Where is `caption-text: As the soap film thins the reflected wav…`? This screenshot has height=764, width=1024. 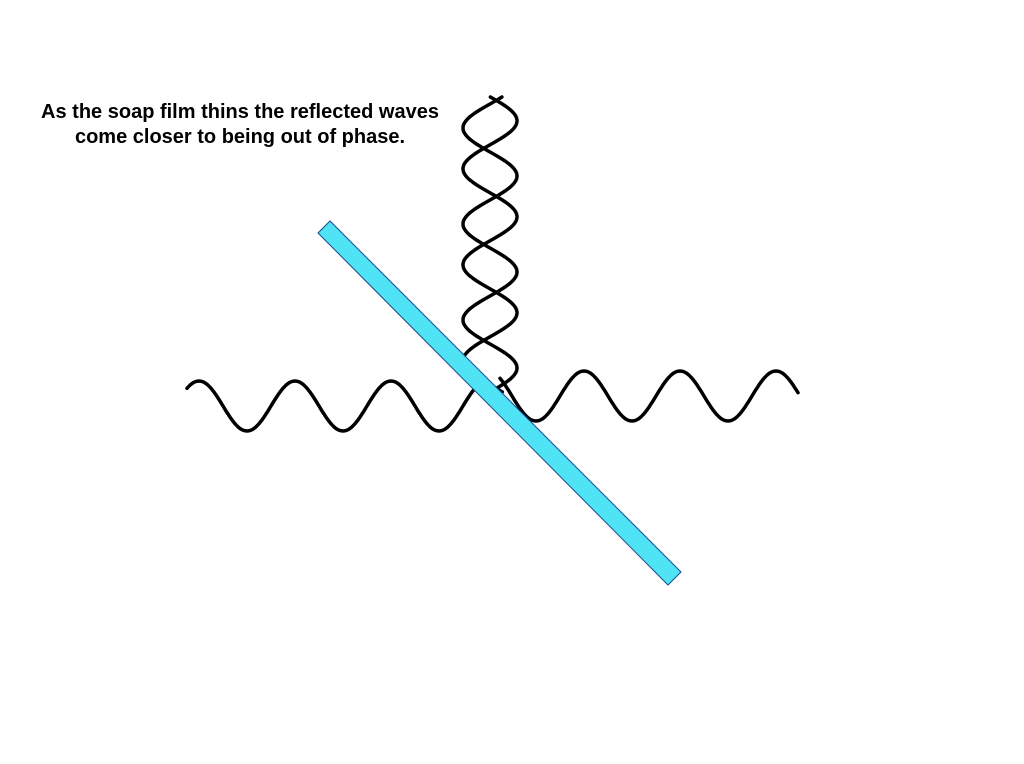 caption-text: As the soap film thins the reflected wav… is located at coordinates (240, 124).